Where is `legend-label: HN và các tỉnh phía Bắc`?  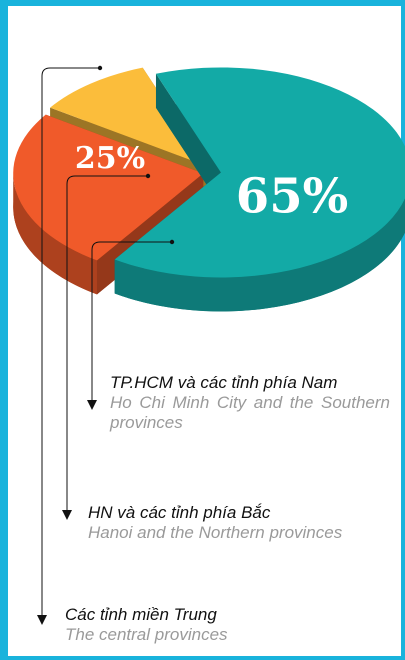 legend-label: HN và các tỉnh phía Bắc is located at coordinates (179, 512).